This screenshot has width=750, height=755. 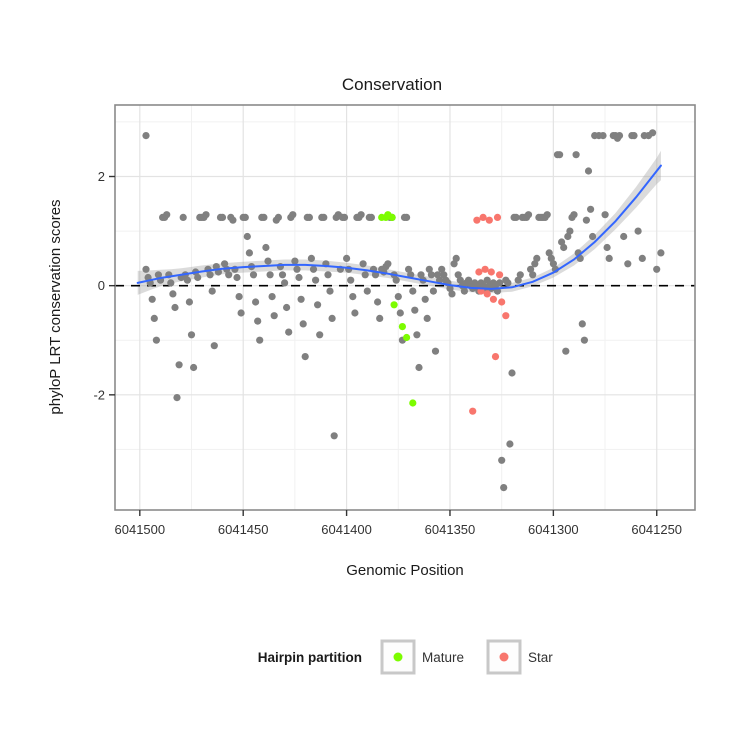 I want to click on y-tick-label: 0, so click(x=101, y=285).